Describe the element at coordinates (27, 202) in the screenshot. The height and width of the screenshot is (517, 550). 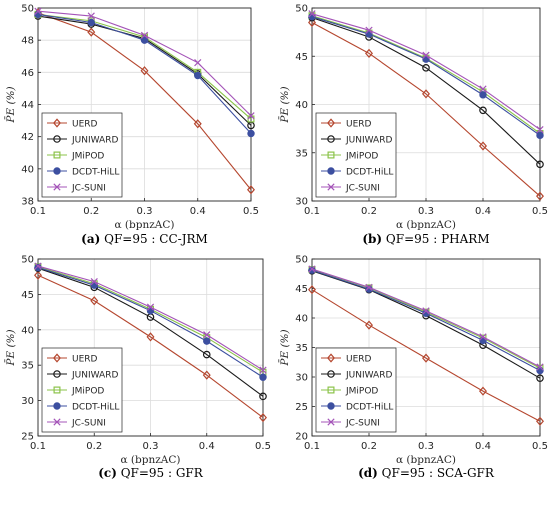
I see `y-tick-label: 38` at that location.